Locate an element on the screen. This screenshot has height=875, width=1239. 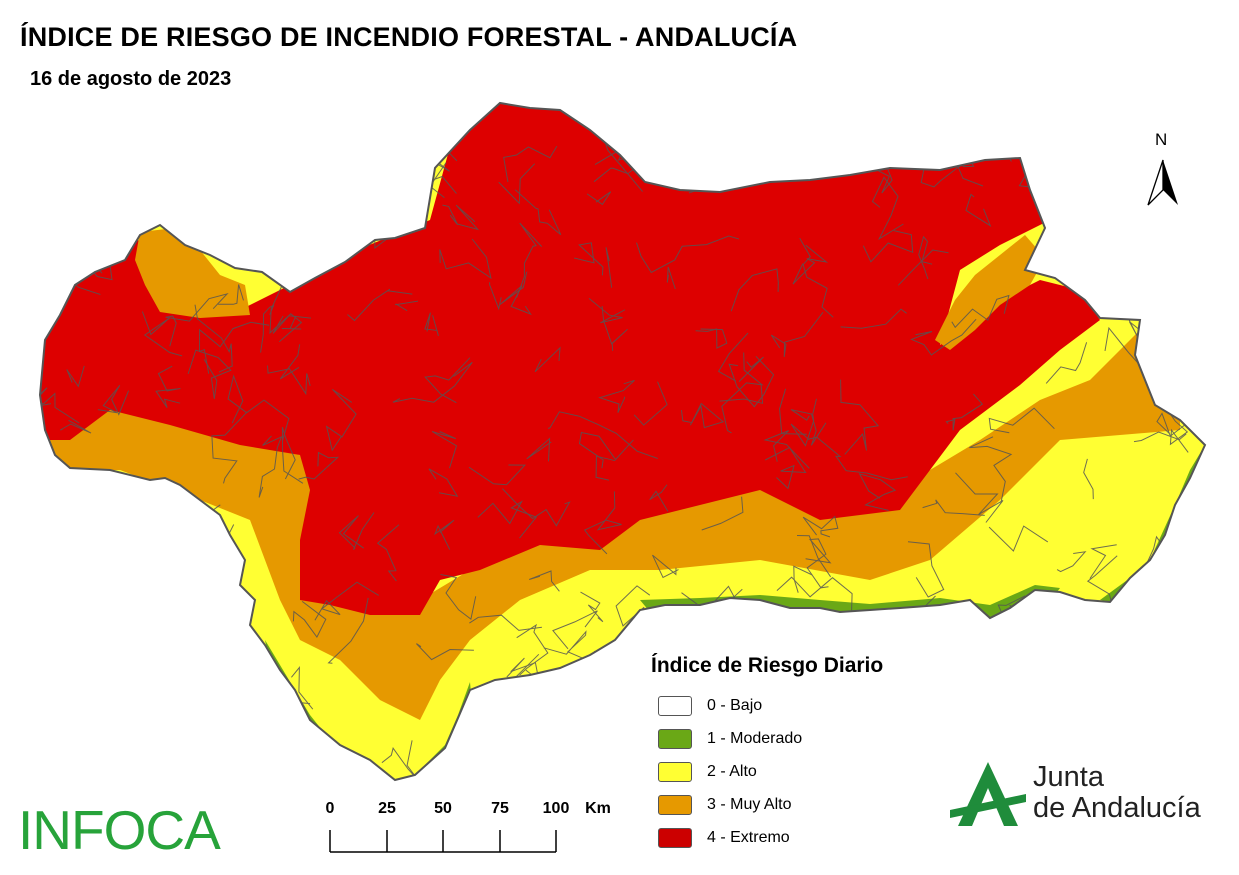
scale-bar-ruler is located at coordinates (443, 841).